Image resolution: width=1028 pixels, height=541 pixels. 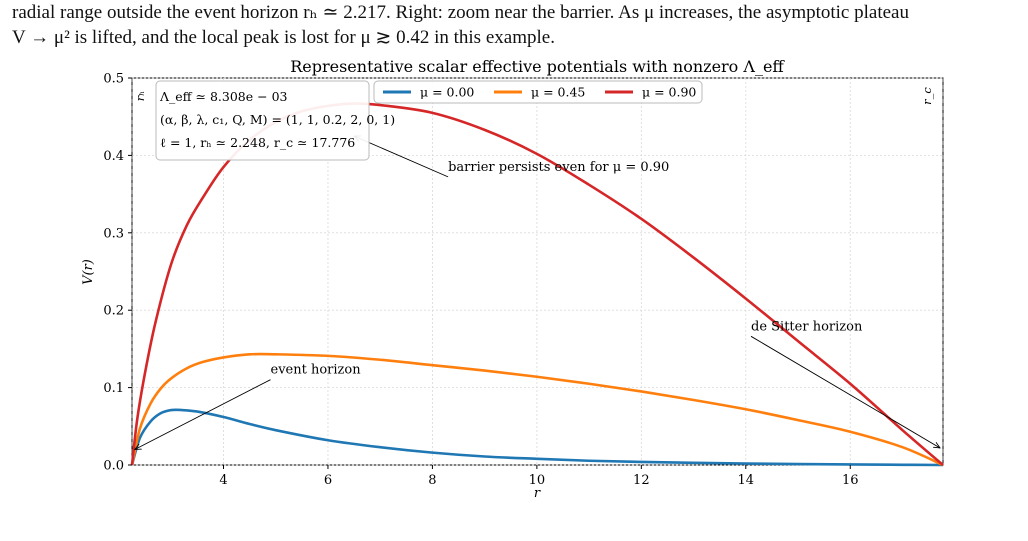 I want to click on vline-label-0: rₕ, so click(x=140, y=96).